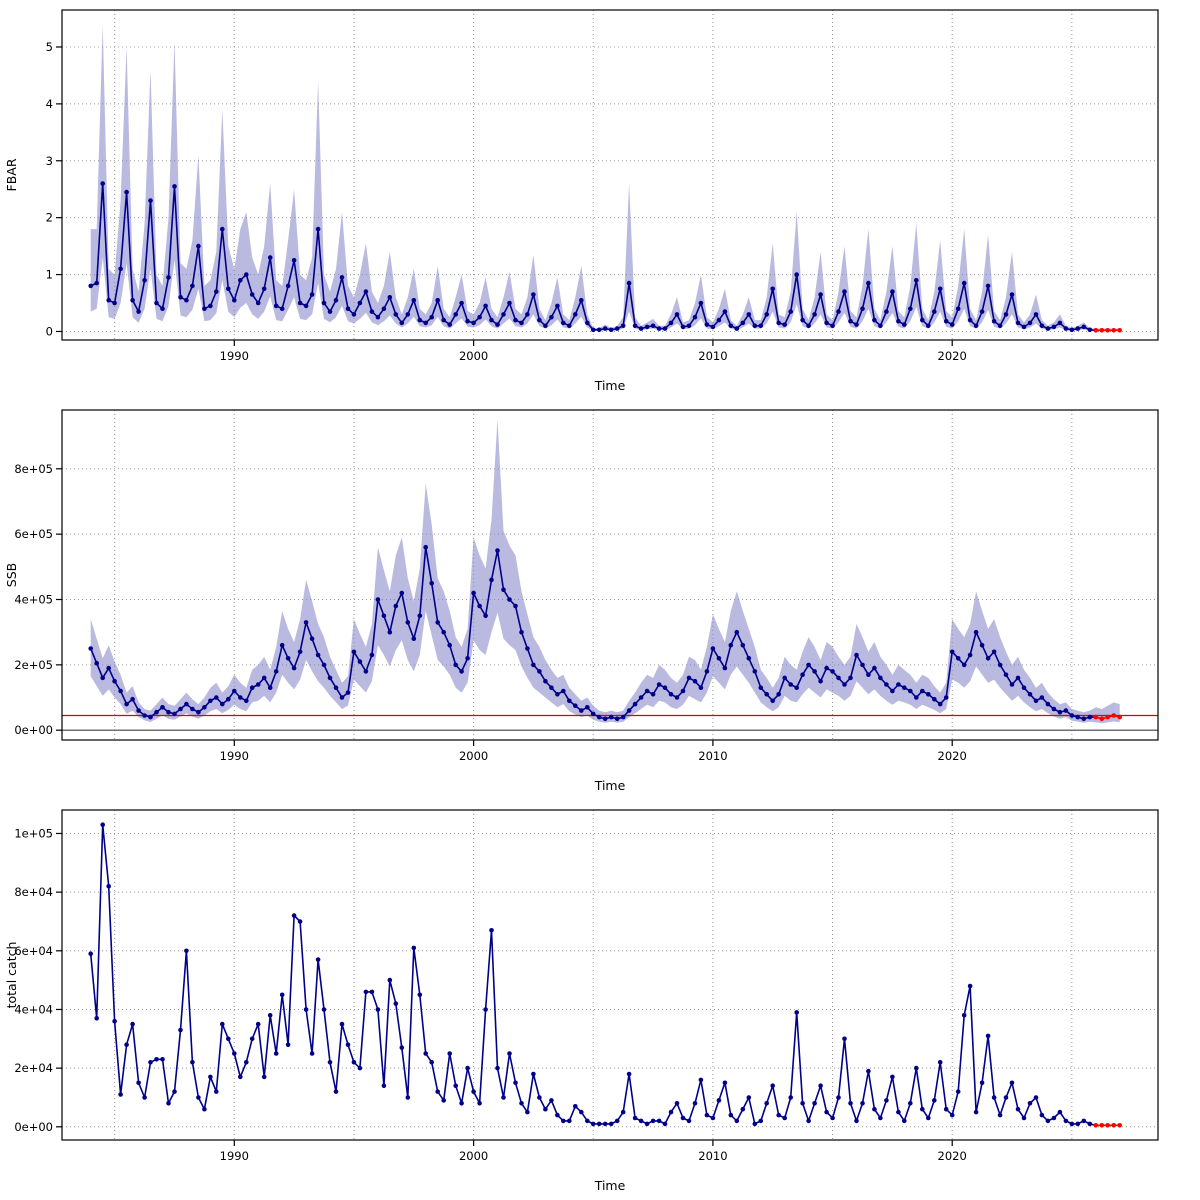 The image size is (1200, 1200). I want to click on svg-text: 1, so click(49, 275).